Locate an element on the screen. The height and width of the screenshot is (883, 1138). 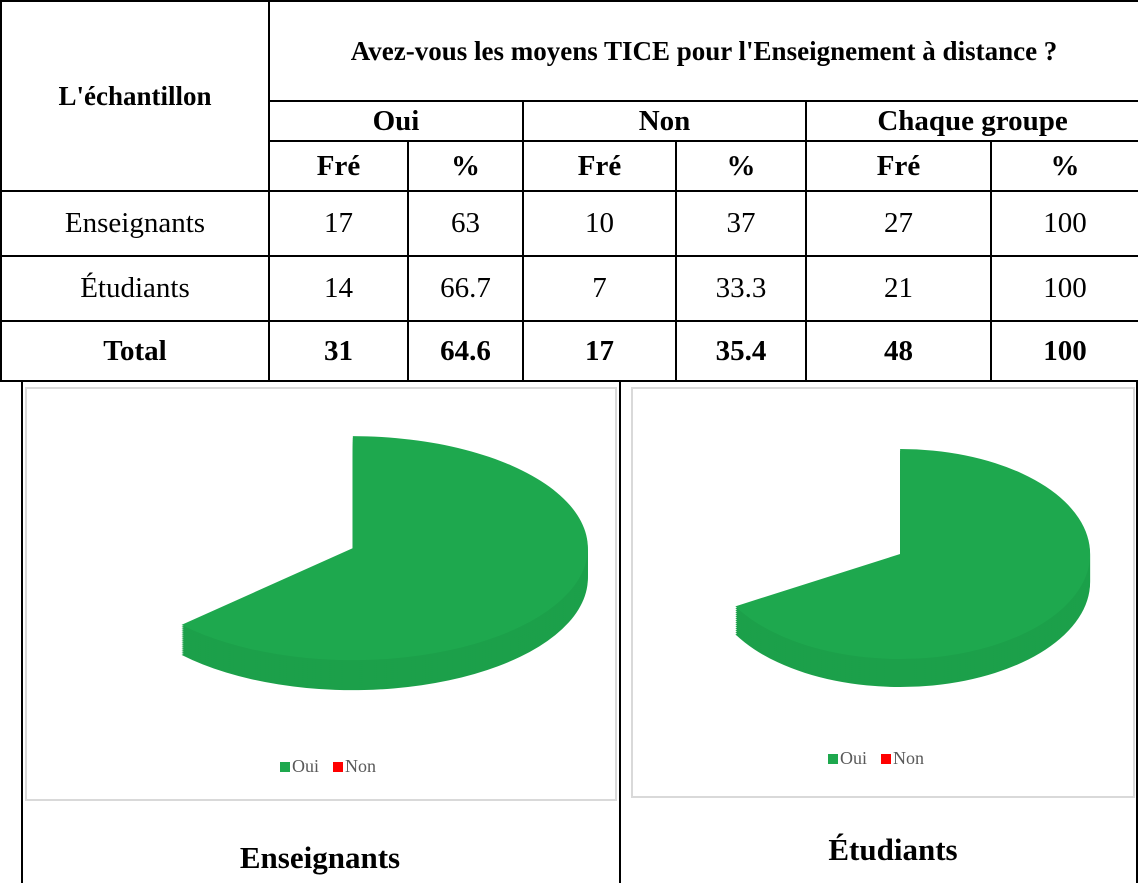
cell: 31 is located at coordinates (338, 351).